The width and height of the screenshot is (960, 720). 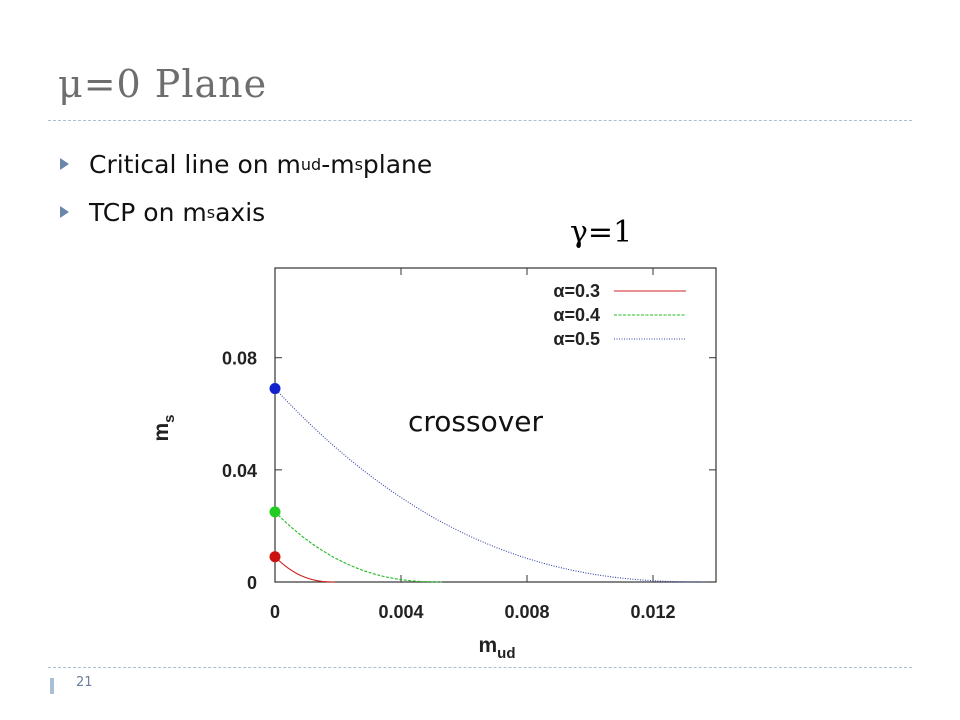 I want to click on crossover-annotation: crossover, so click(x=476, y=421).